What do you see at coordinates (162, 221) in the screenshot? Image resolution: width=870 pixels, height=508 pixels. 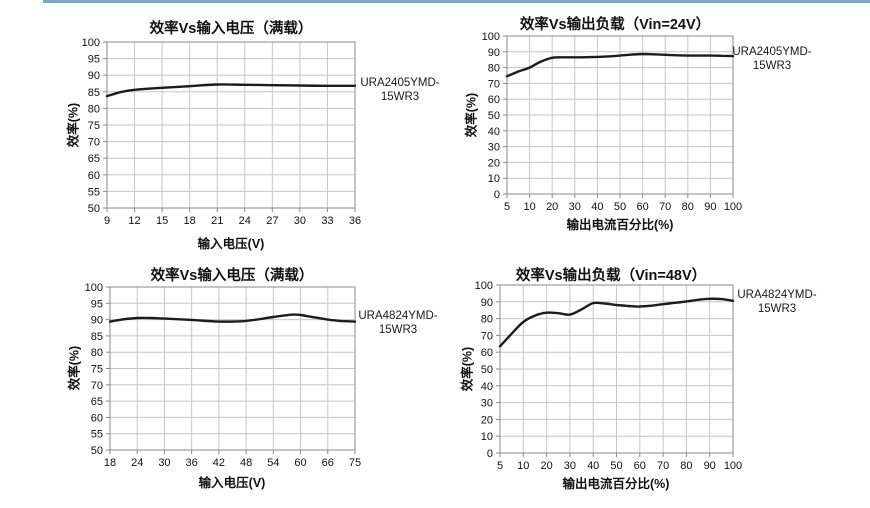 I see `svg-text: 15` at bounding box center [162, 221].